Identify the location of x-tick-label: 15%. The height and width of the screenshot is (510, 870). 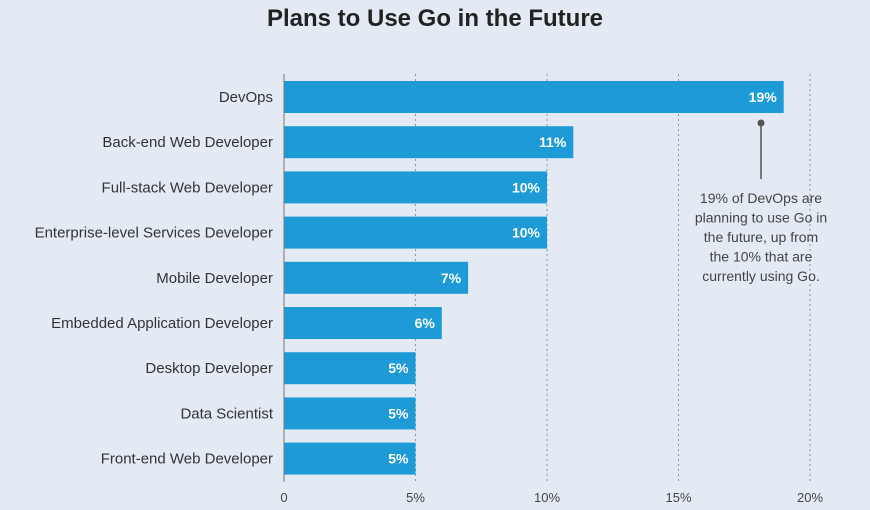
(678, 497).